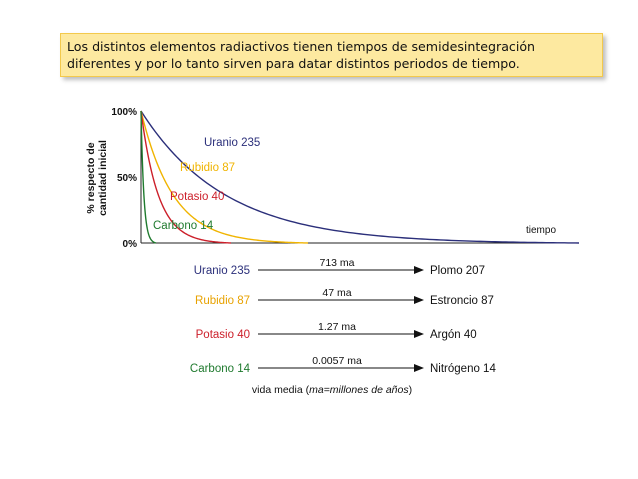  I want to click on daughter-isotope: Argón 40, so click(453, 335).